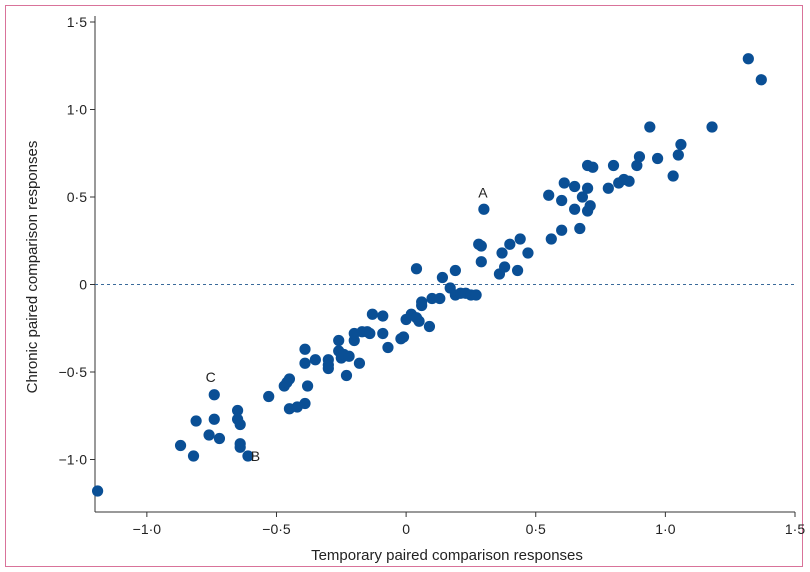 The image size is (810, 572). I want to click on x-tick-label: 0·5, so click(536, 529).